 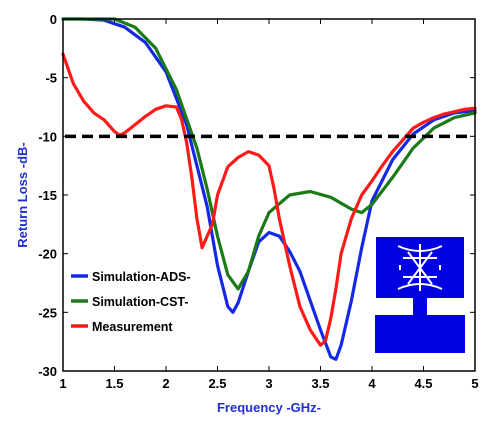 What do you see at coordinates (268, 383) in the screenshot?
I see `x-tick-label-4: 3` at bounding box center [268, 383].